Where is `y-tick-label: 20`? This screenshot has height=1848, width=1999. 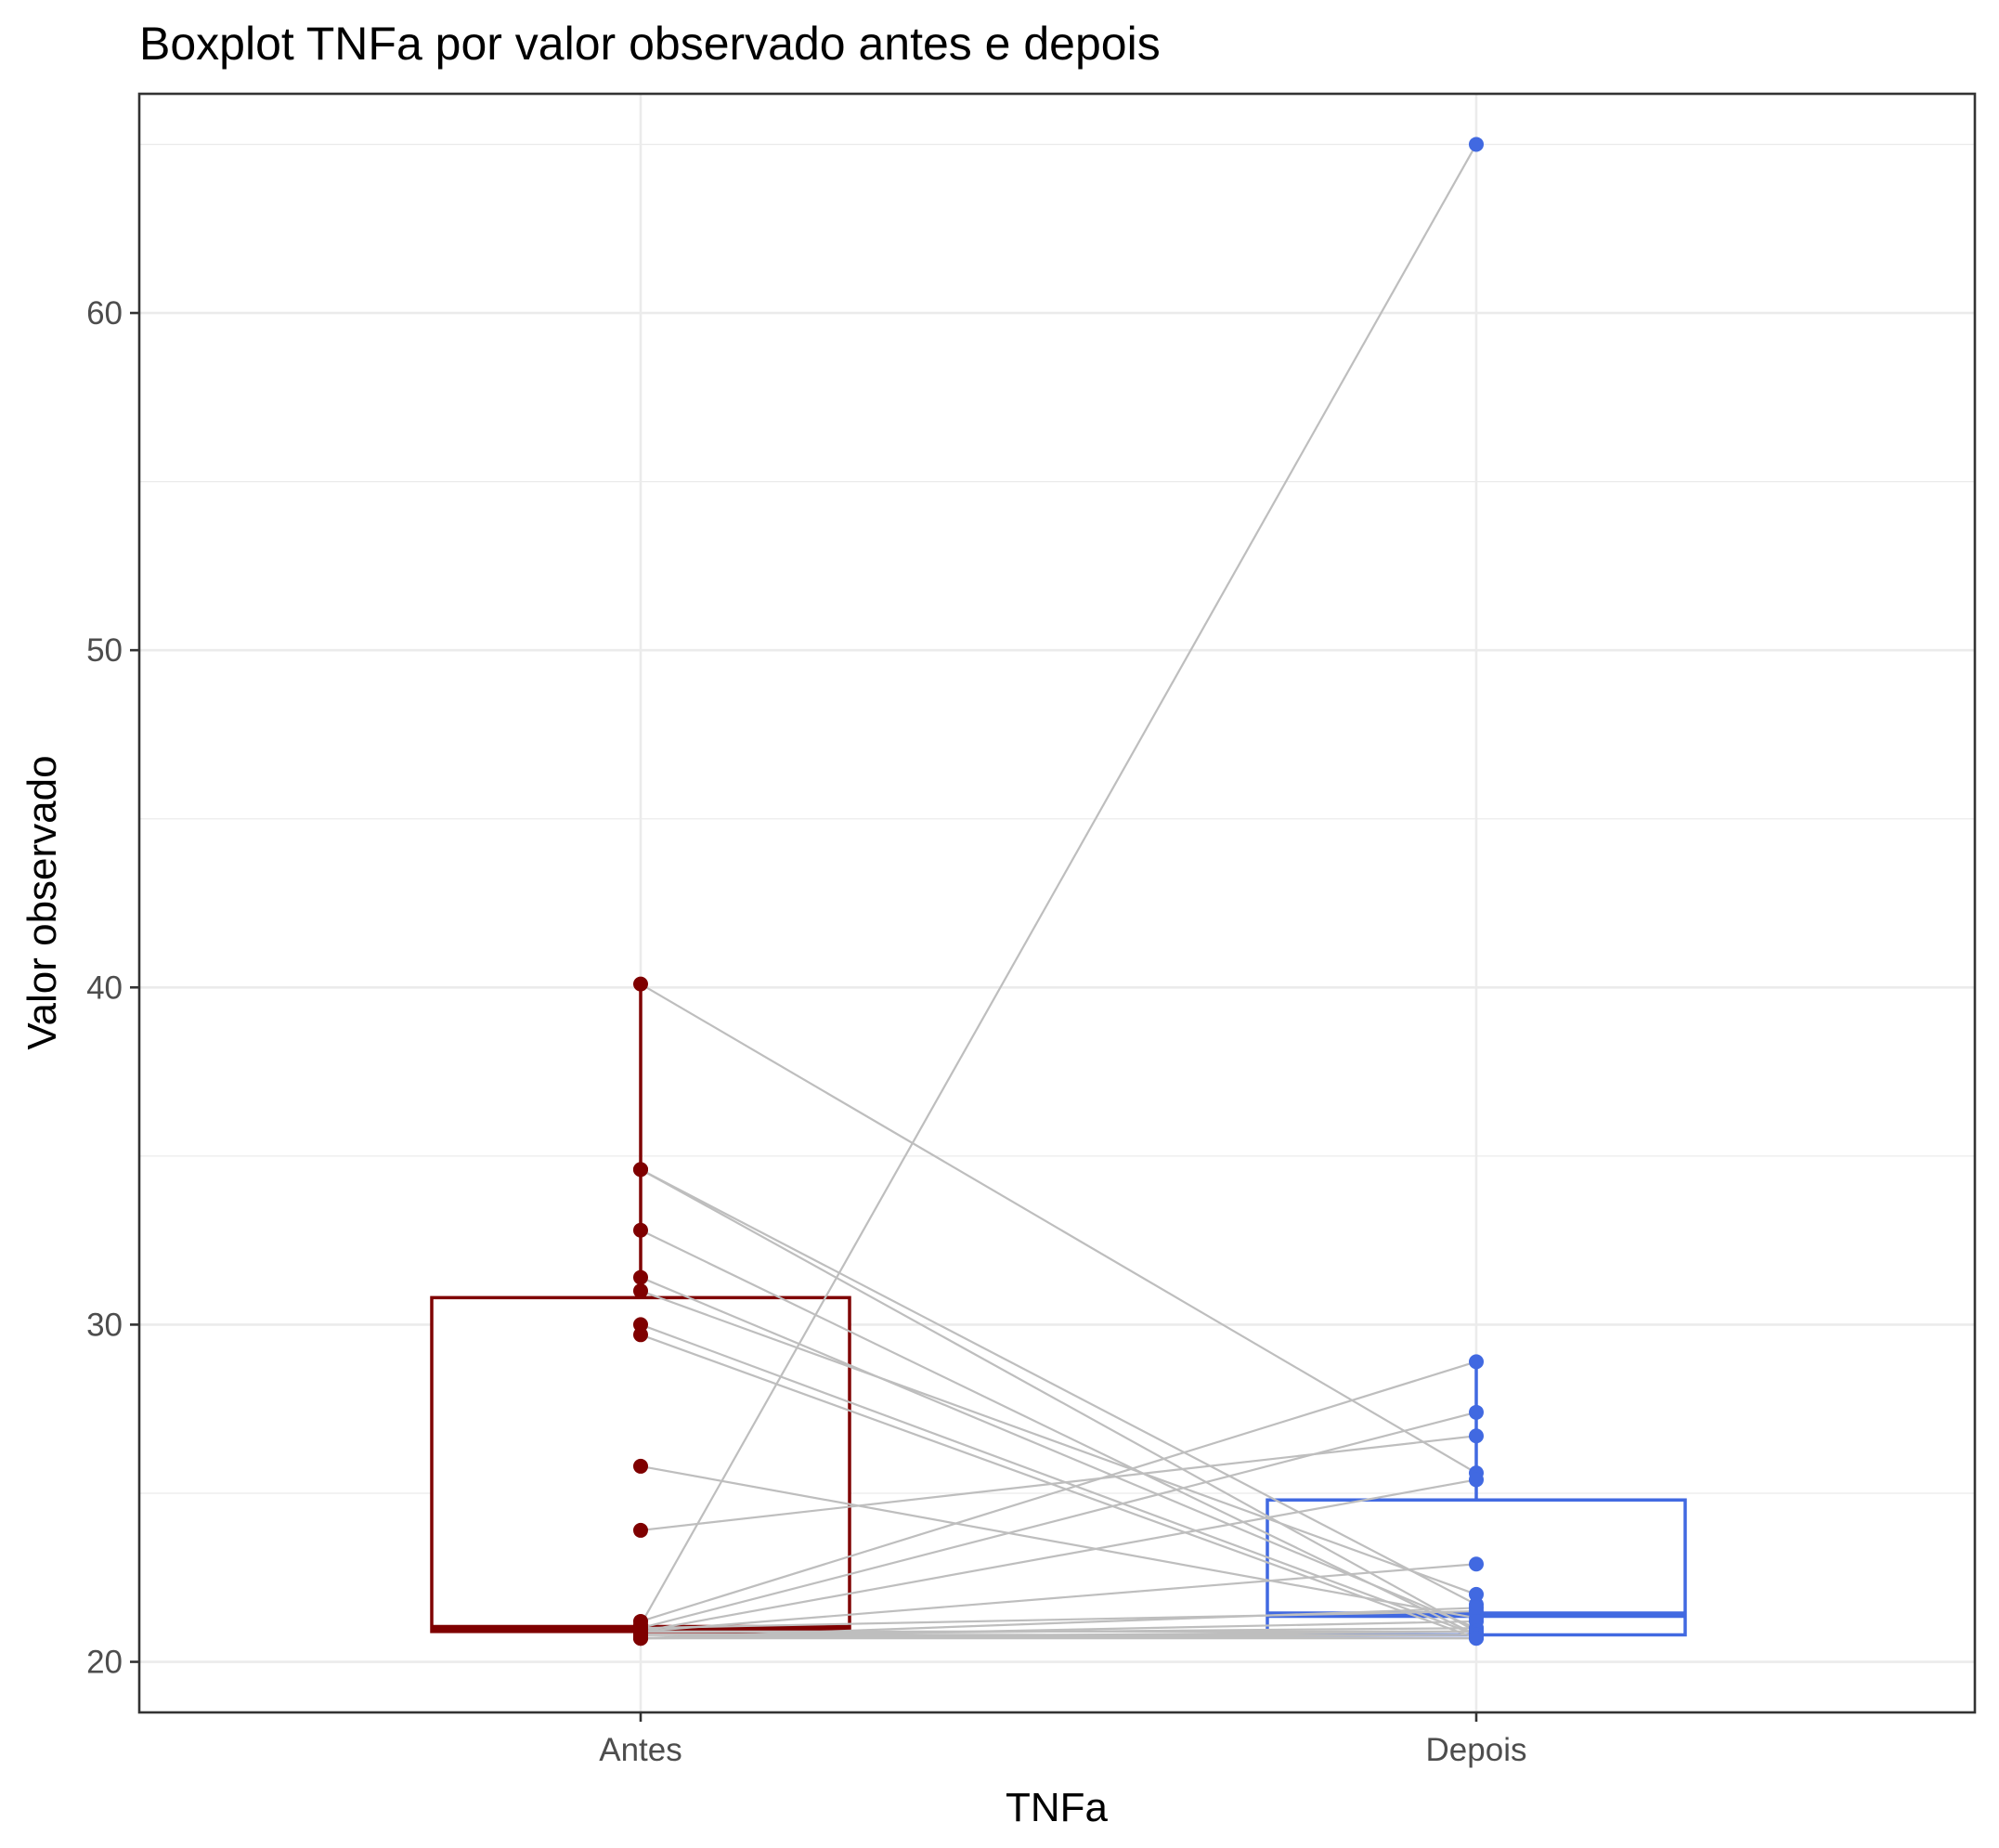 y-tick-label: 20 is located at coordinates (105, 1663).